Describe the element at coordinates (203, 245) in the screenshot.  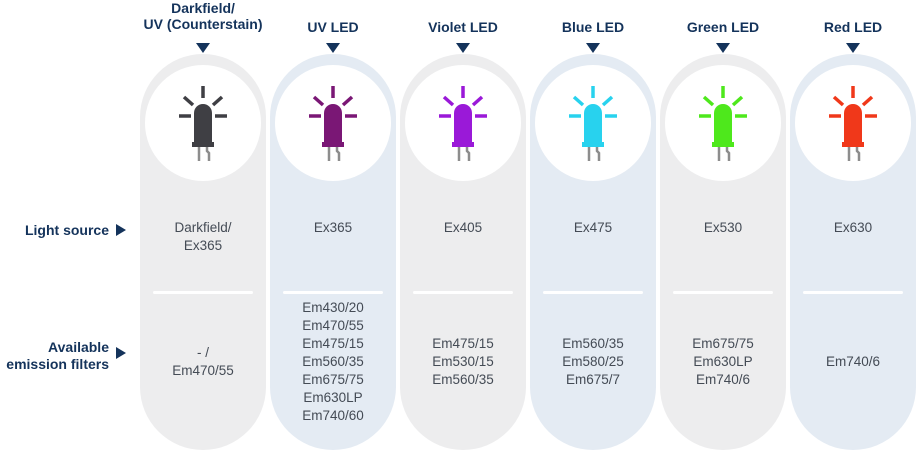
I see `light-source-line2: Ex365` at that location.